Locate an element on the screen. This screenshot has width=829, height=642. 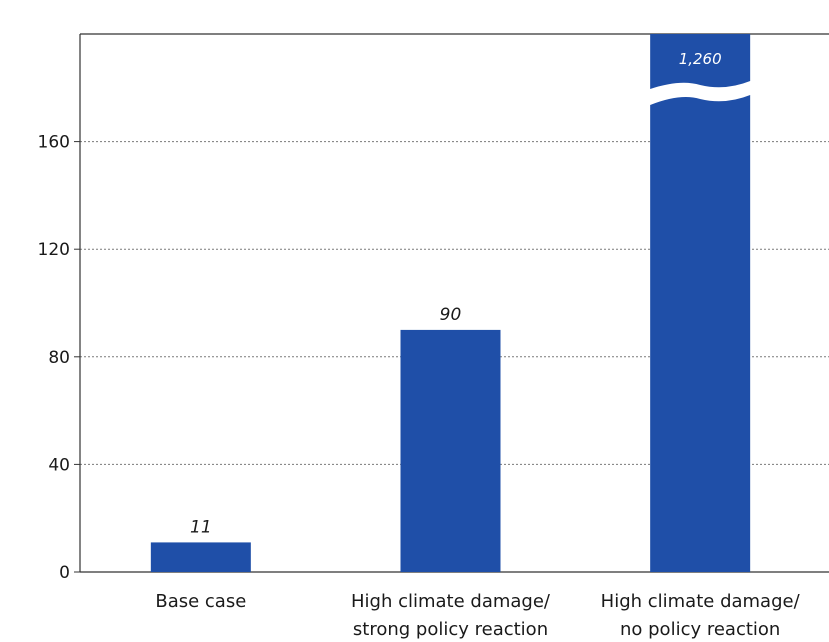
bar-break-cap is located at coordinates (700, 61).